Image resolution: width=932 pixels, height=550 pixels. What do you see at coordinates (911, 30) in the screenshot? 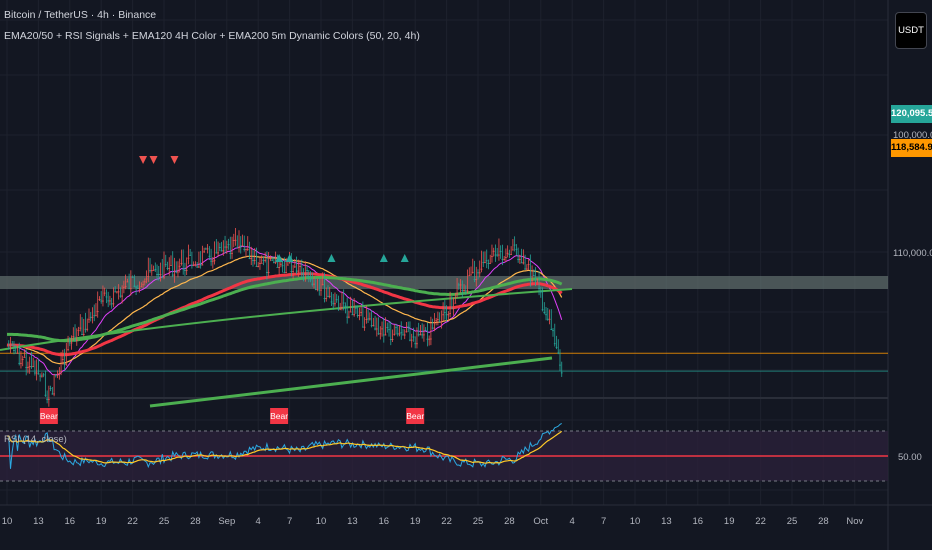
I see `currency-button: USDT` at bounding box center [911, 30].